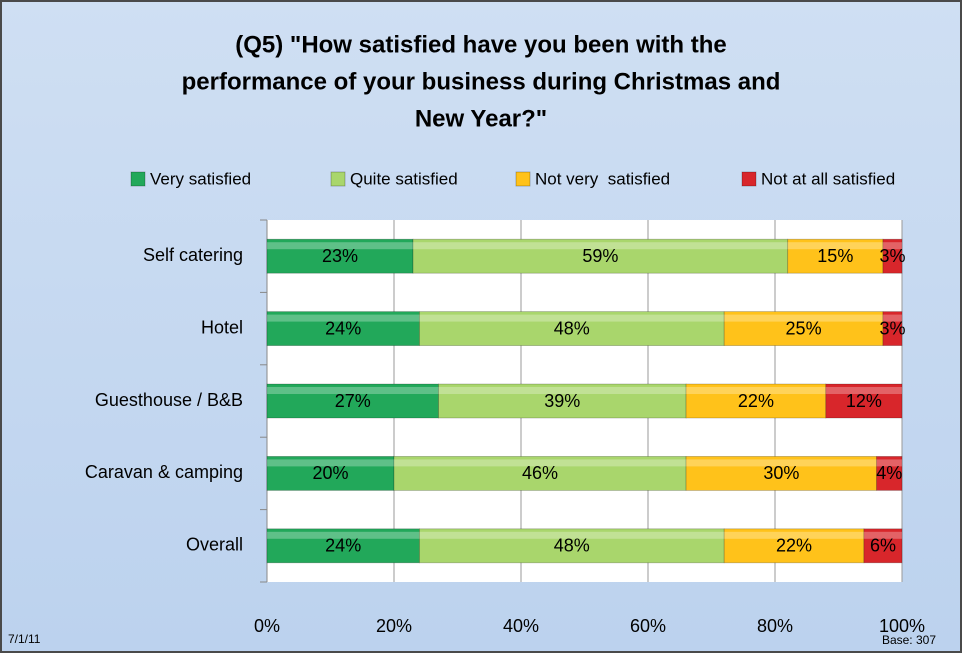 Image resolution: width=962 pixels, height=658 pixels. I want to click on data-label: 23%, so click(340, 256).